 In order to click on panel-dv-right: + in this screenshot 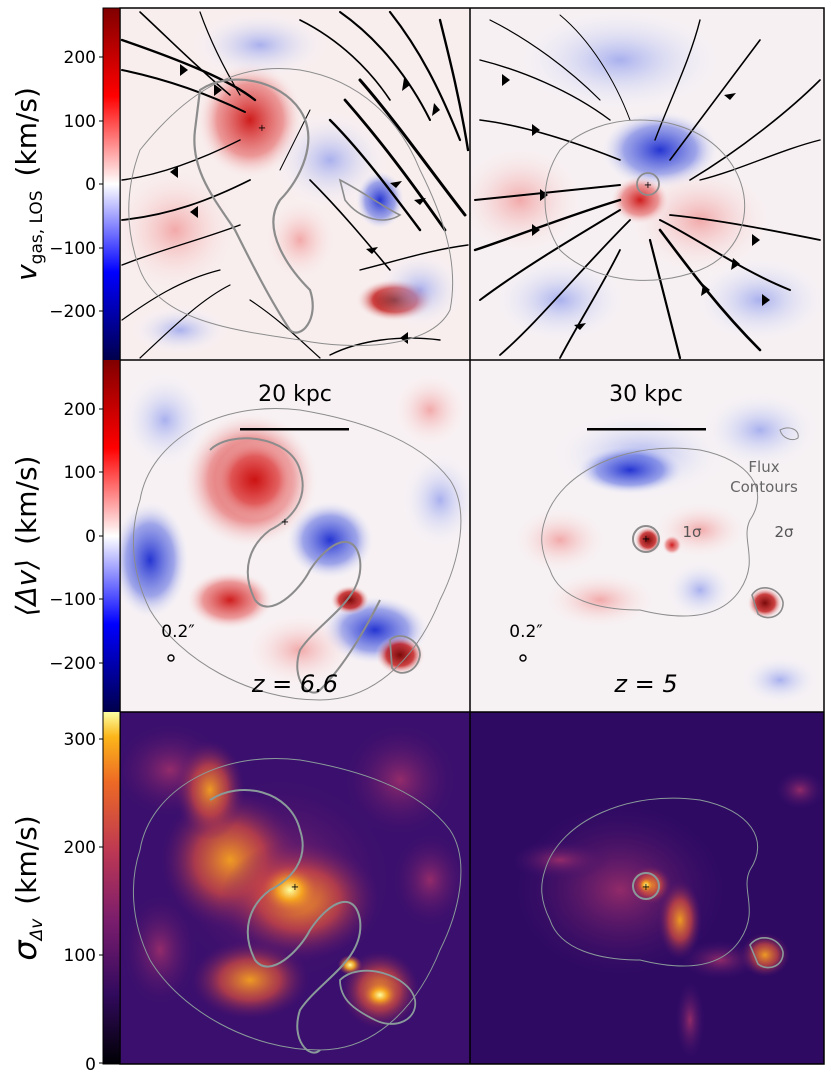, I will do `click(647, 536)`.